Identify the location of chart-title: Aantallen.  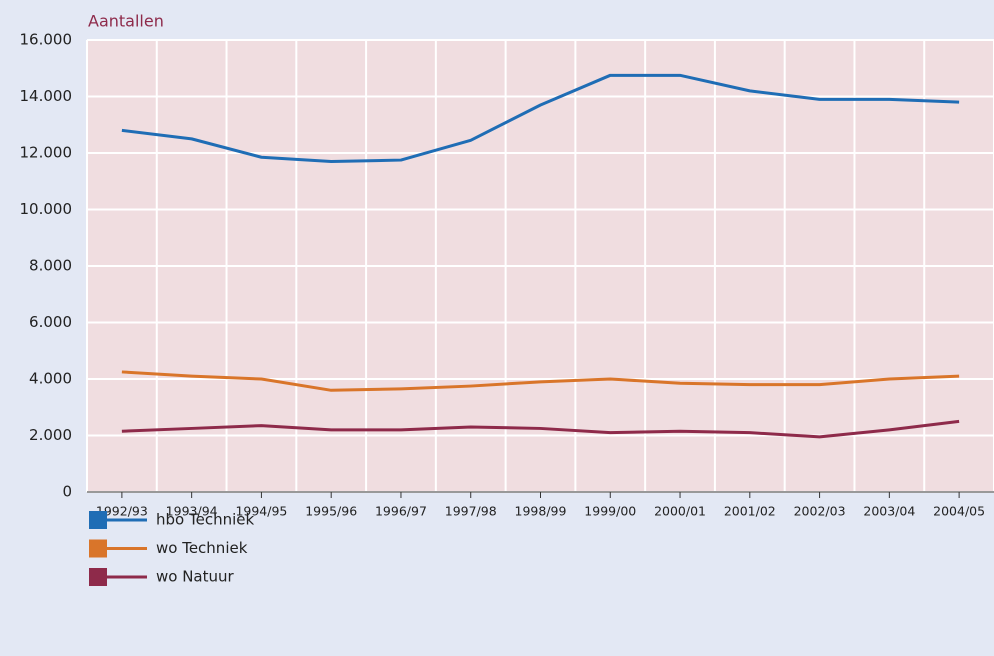
(126, 21).